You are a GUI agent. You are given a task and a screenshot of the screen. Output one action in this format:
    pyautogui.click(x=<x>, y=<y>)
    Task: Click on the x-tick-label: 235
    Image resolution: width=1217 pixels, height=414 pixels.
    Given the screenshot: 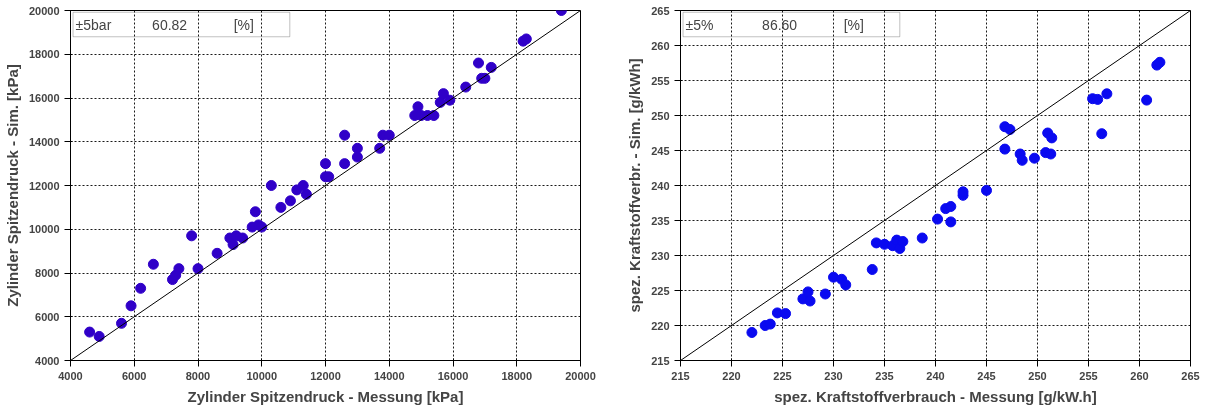 What is the action you would take?
    pyautogui.click(x=884, y=375)
    